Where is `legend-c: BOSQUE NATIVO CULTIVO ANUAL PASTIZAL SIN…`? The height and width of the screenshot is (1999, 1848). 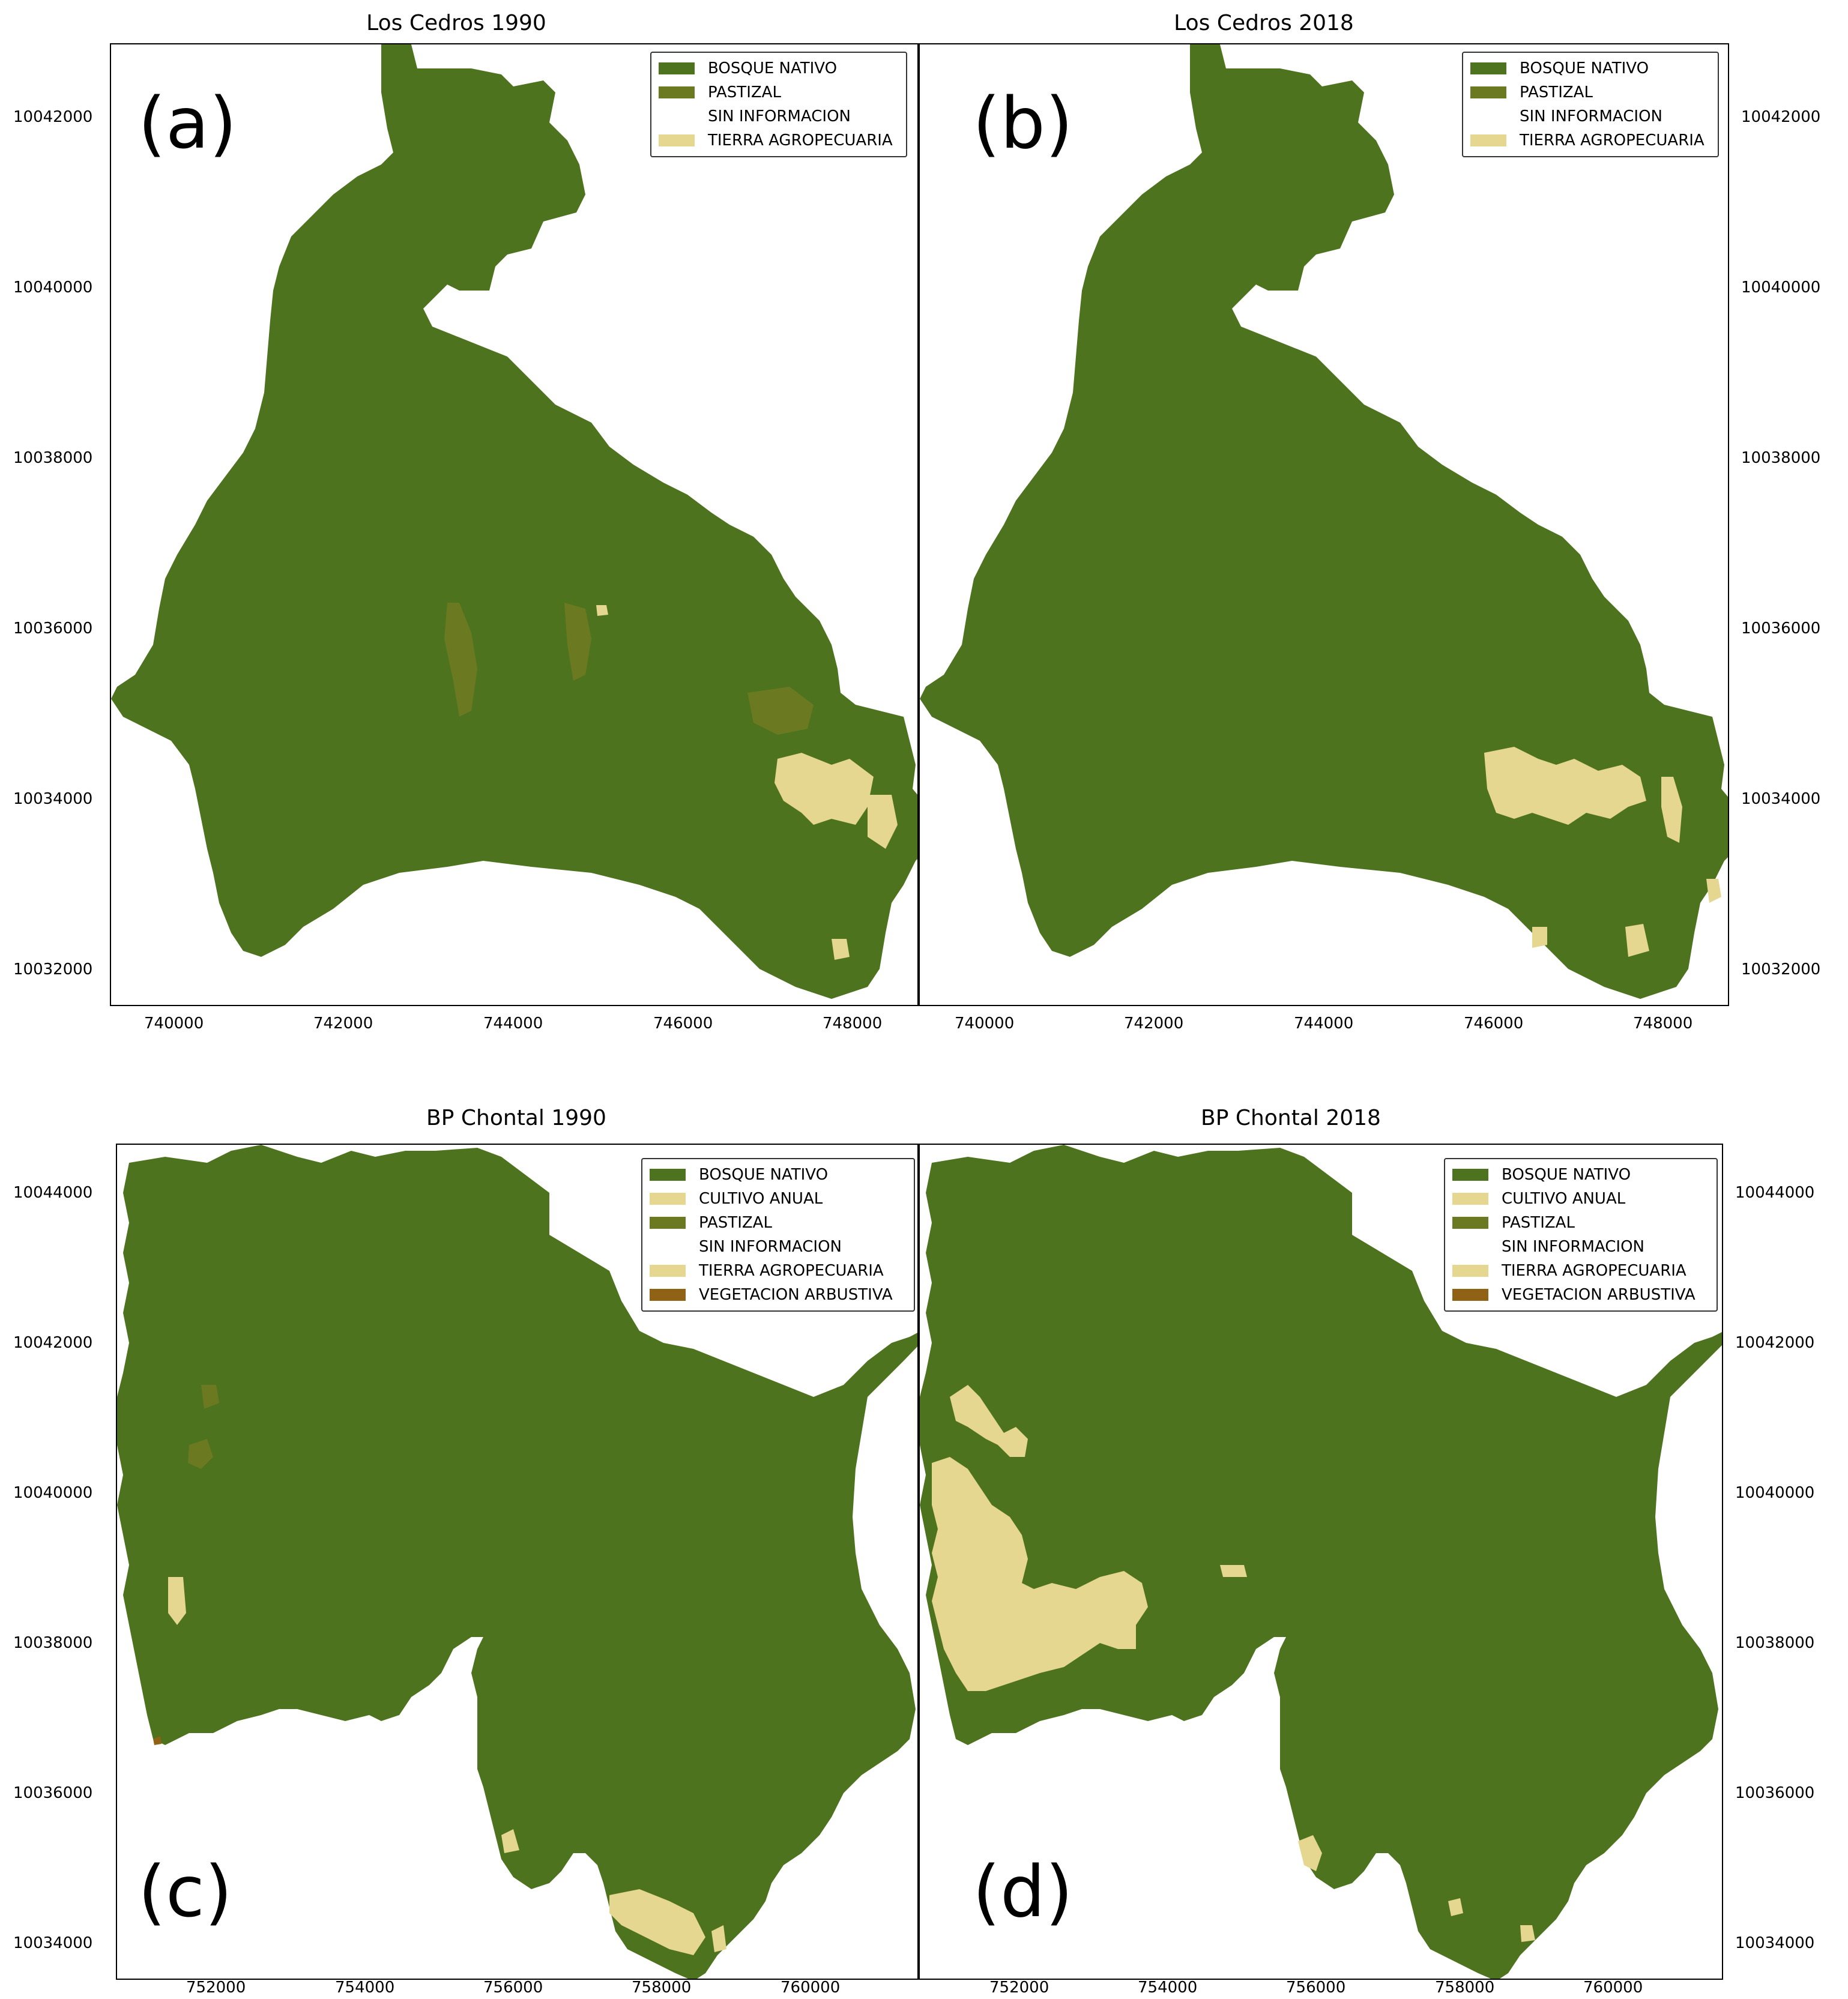 legend-c: BOSQUE NATIVO CULTIVO ANUAL PASTIZAL SIN… is located at coordinates (778, 1235).